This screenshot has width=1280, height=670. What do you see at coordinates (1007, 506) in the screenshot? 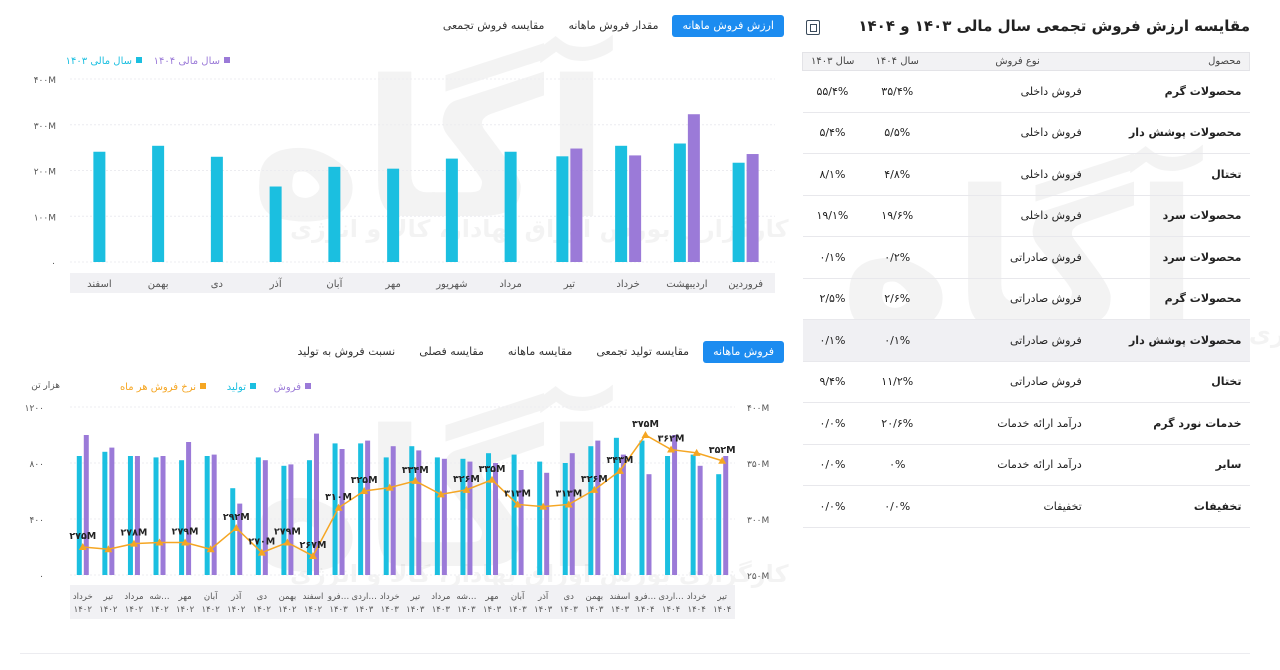
I see `sale-type-cell: تخفیفات` at bounding box center [1007, 506].